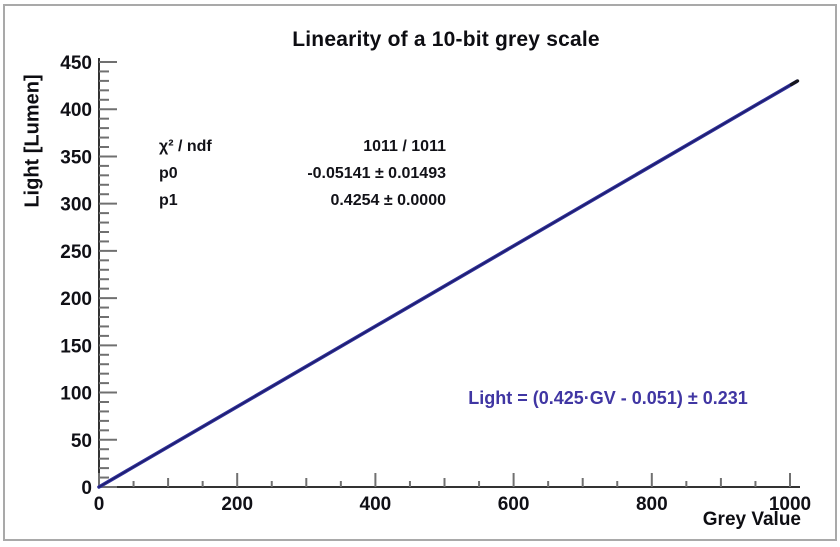  I want to click on chart-title: Linearity of a 10-bit grey scale, so click(446, 39).